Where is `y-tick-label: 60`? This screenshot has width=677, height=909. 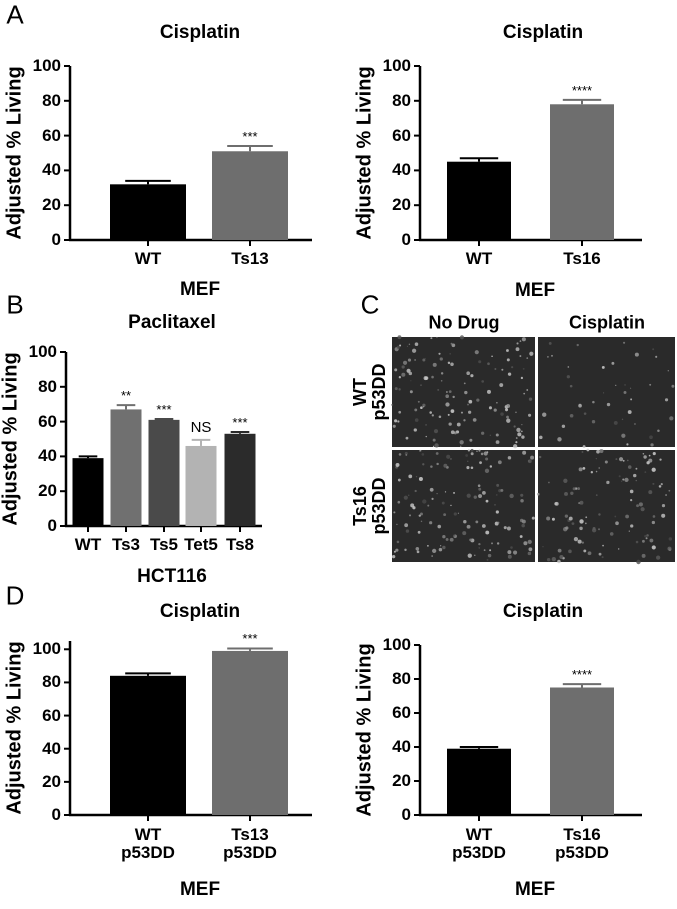 y-tick-label: 60 is located at coordinates (401, 135).